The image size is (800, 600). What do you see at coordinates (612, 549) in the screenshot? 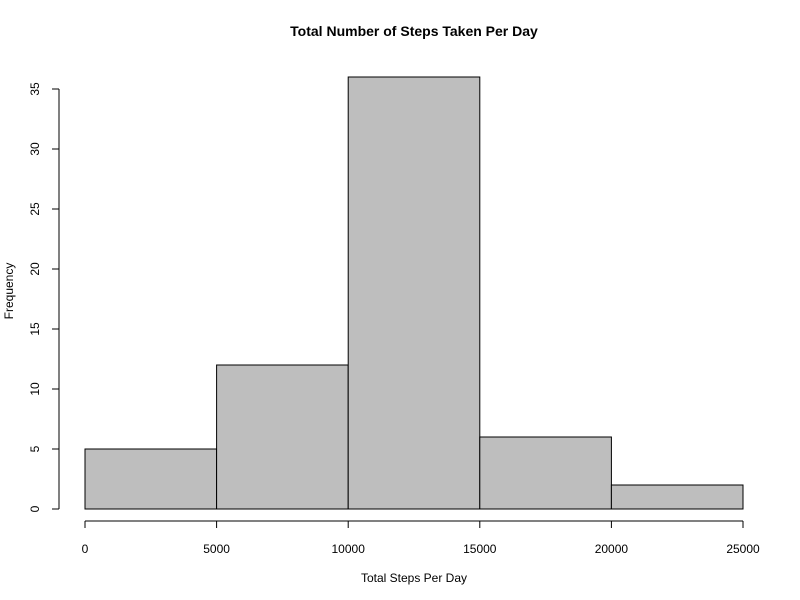
I see `x-tick-label-4: 20000` at bounding box center [612, 549].